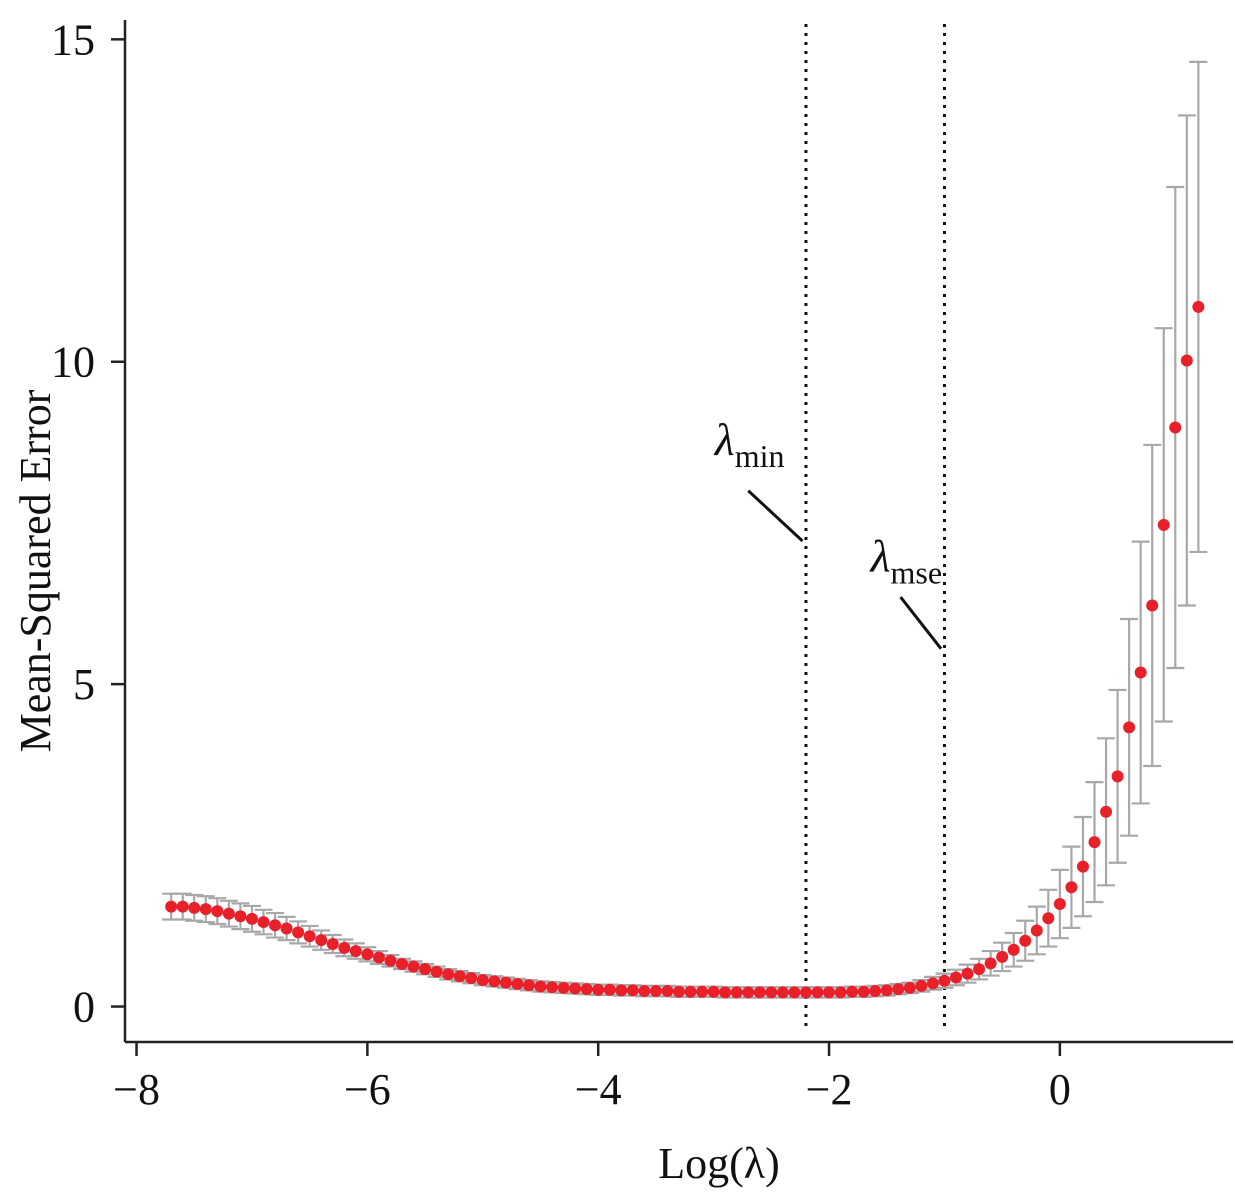 This screenshot has width=1235, height=1197. Describe the element at coordinates (35, 570) in the screenshot. I see `y-axis-title: Mean-Squared Error` at that location.